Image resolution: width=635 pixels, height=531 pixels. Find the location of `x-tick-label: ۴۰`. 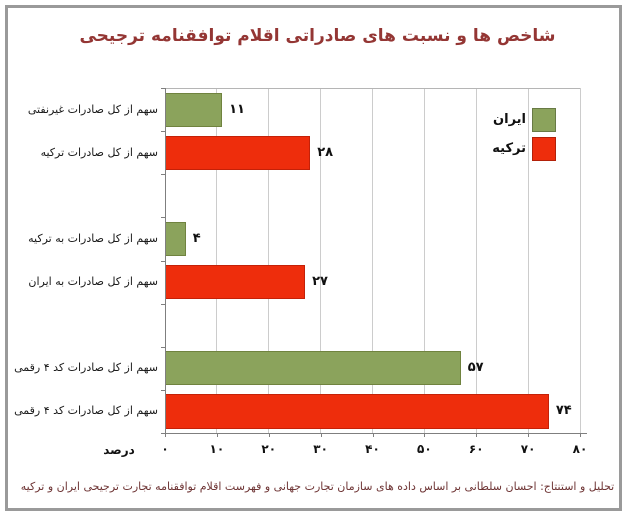

x-tick-label: ۴۰ is located at coordinates (372, 449).